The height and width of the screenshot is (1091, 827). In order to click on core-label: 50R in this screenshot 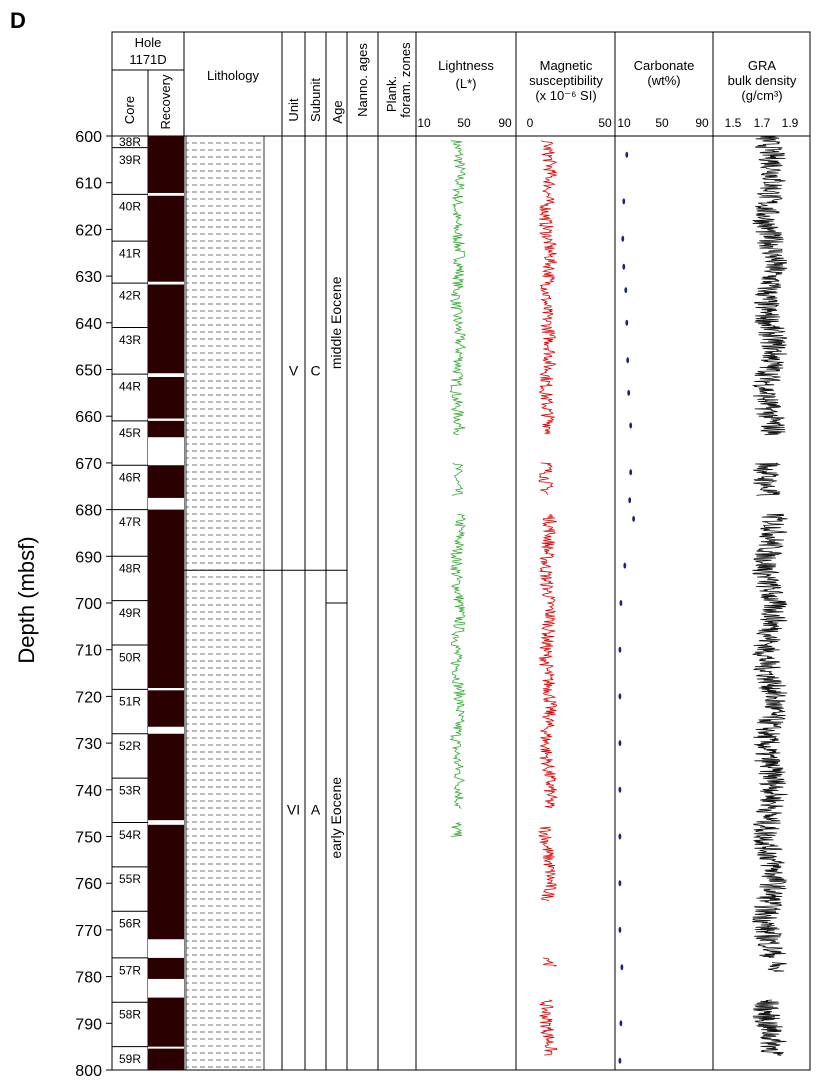, I will do `click(130, 657)`.